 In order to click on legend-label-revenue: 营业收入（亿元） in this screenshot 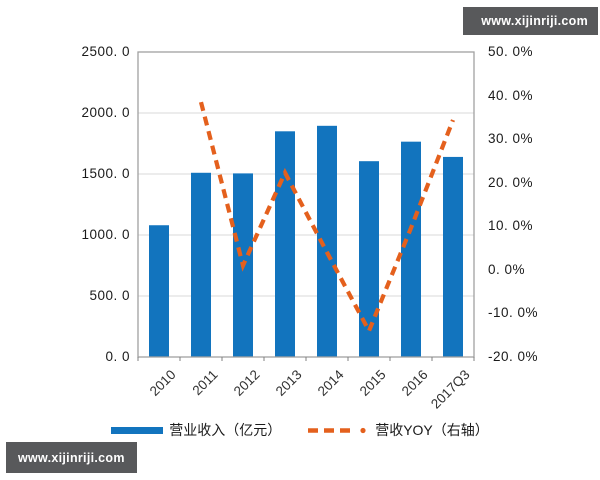, I will do `click(225, 430)`.